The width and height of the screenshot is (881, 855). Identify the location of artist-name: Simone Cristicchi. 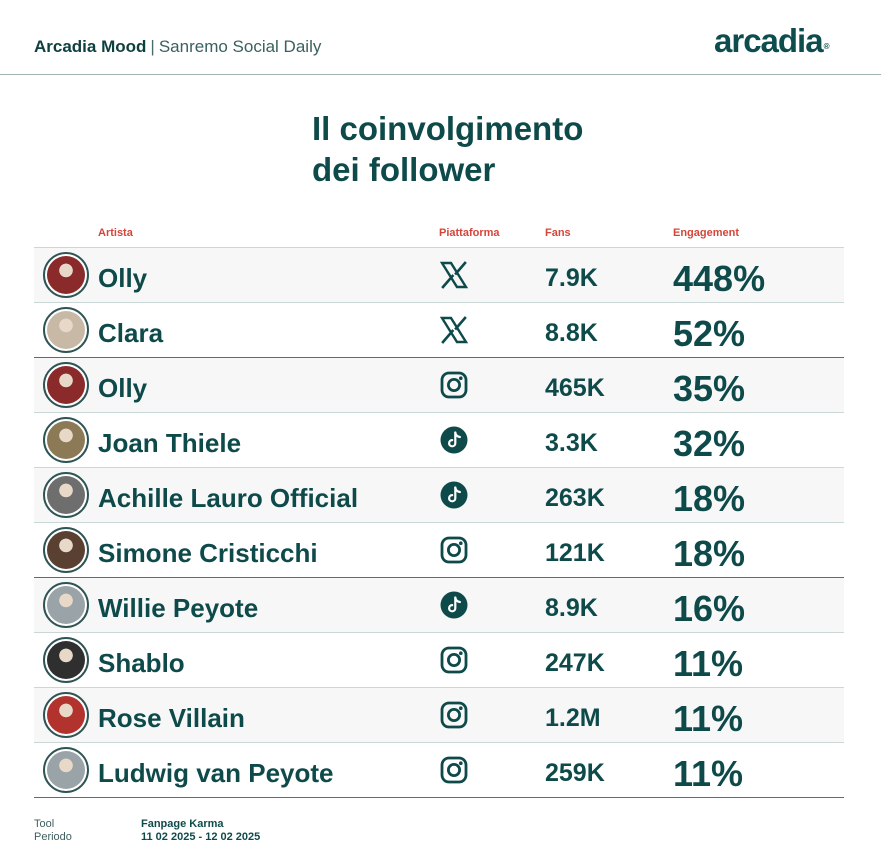
(208, 553).